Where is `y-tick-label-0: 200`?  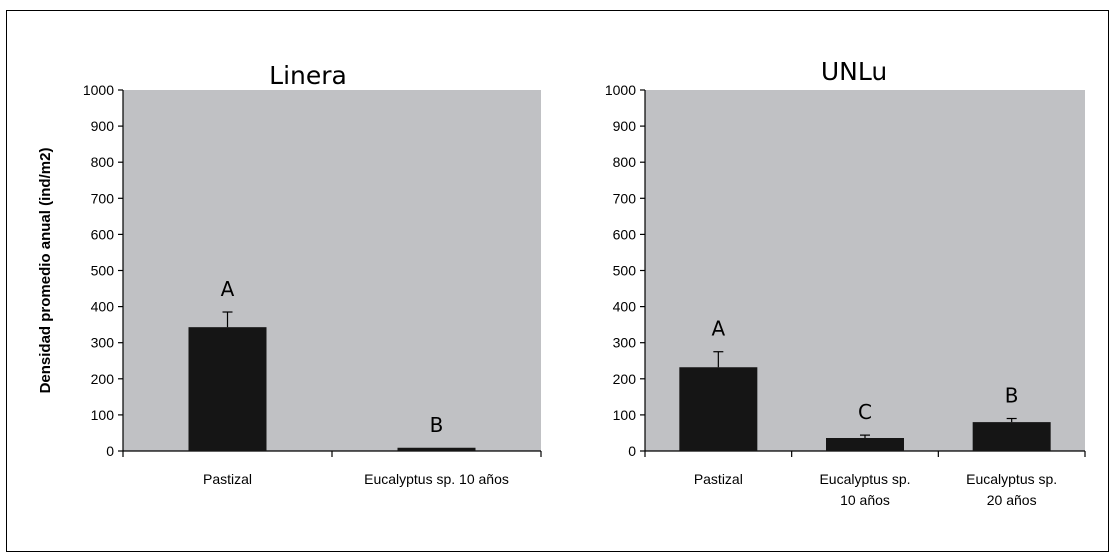
y-tick-label-0: 200 is located at coordinates (103, 379).